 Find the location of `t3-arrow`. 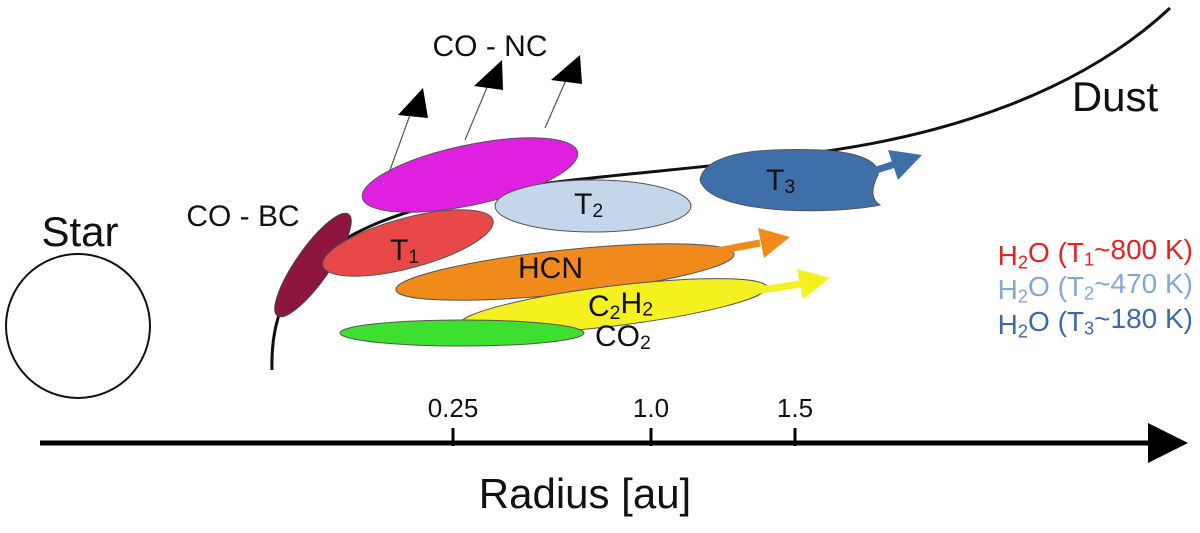

t3-arrow is located at coordinates (876, 170).